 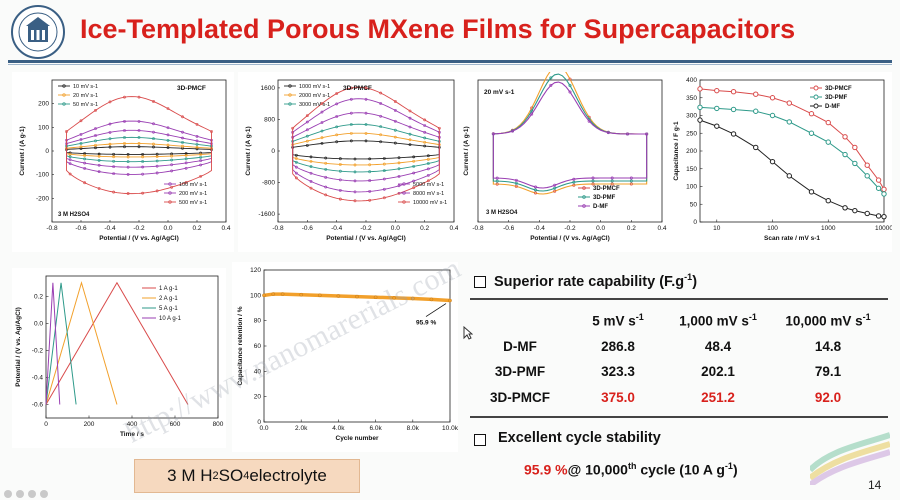 What do you see at coordinates (436, 310) in the screenshot?
I see `annotation-arrow` at bounding box center [436, 310].